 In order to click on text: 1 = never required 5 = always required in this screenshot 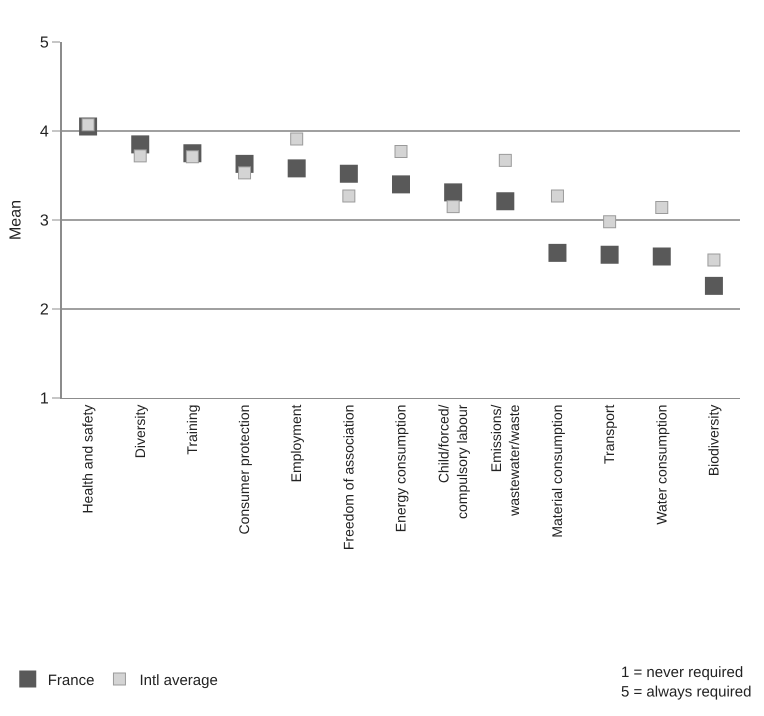, I will do `click(686, 682)`.